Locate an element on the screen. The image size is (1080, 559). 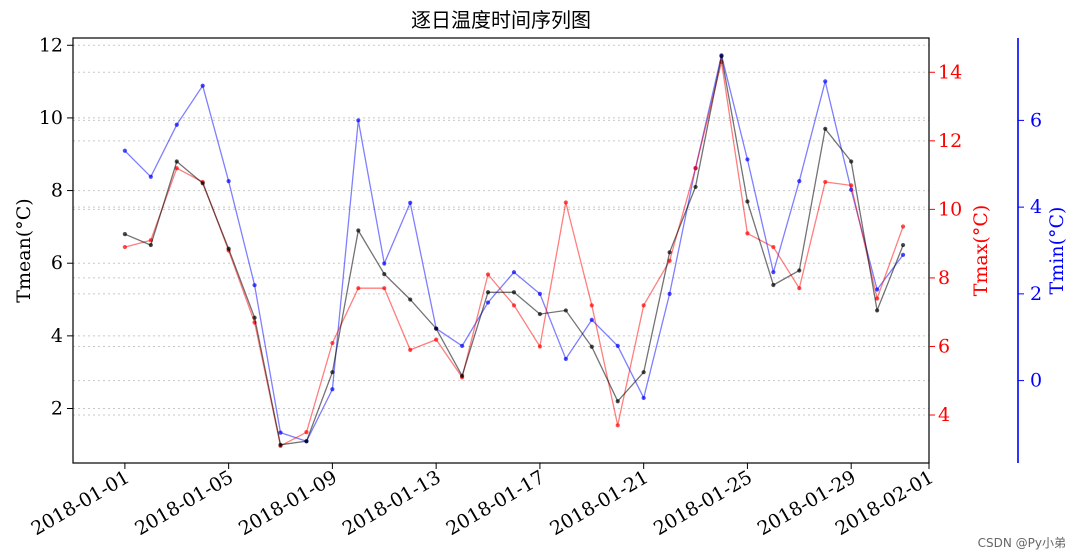
y-tick-label-tmean: 8 is located at coordinates (57, 191).